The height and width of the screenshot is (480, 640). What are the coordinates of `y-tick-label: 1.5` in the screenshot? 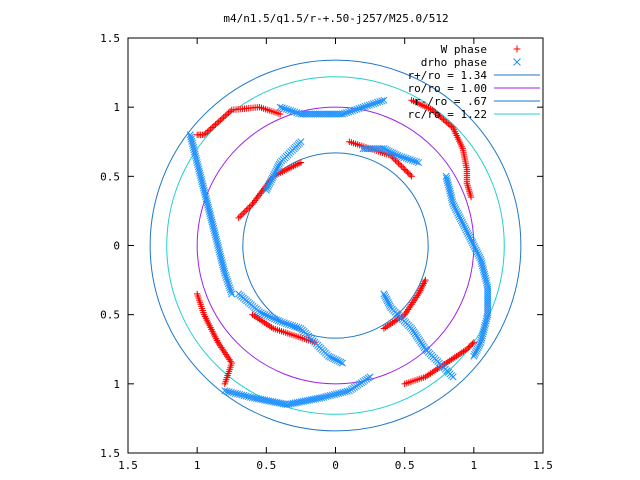 It's located at (110, 453).